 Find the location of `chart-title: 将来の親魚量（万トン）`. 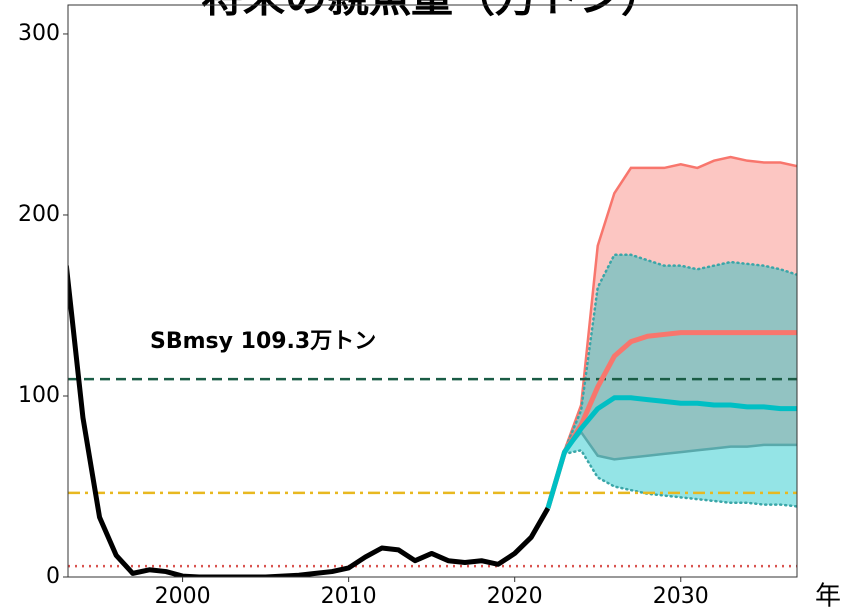

chart-title: 将来の親魚量（万トン） is located at coordinates (432, 11).